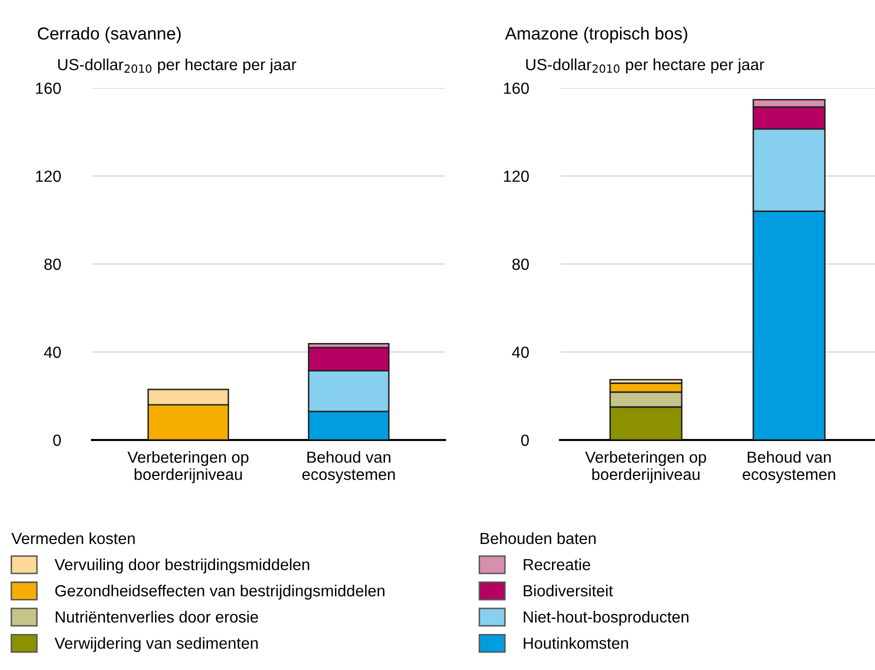  Describe the element at coordinates (606, 618) in the screenshot. I see `legend-label: Niet-hout-bosproducten` at that location.